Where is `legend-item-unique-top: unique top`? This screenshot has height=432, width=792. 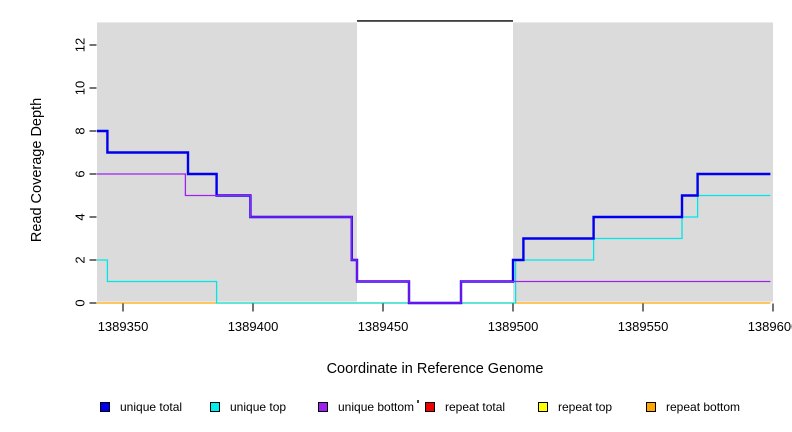 legend-item-unique-top: unique top is located at coordinates (248, 407).